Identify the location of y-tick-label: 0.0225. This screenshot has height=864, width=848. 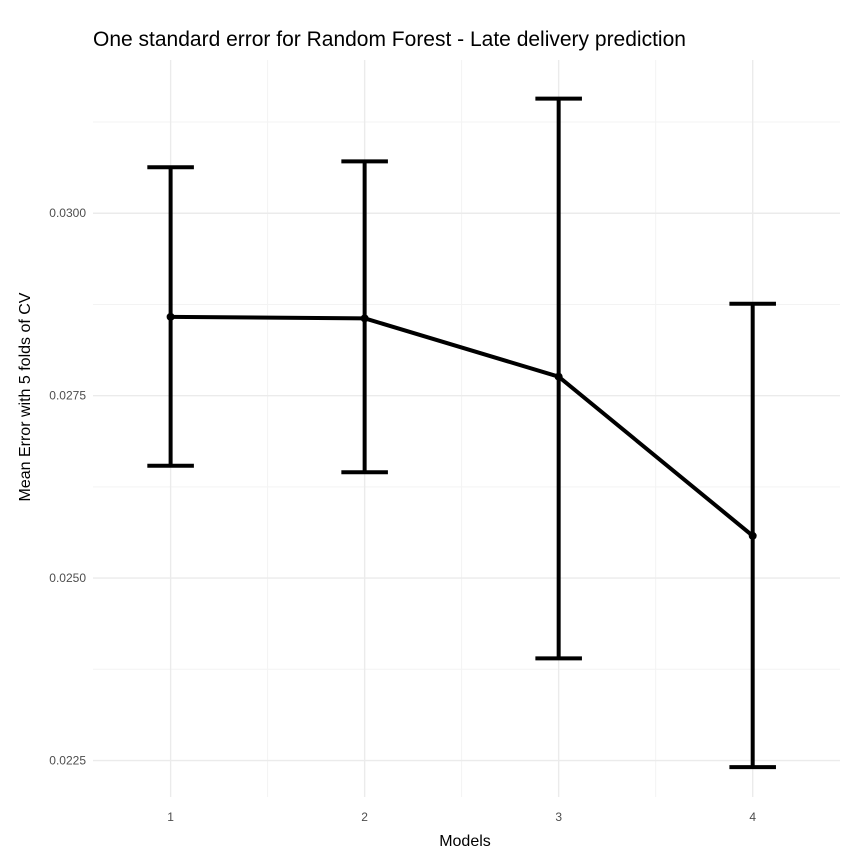
(67, 761).